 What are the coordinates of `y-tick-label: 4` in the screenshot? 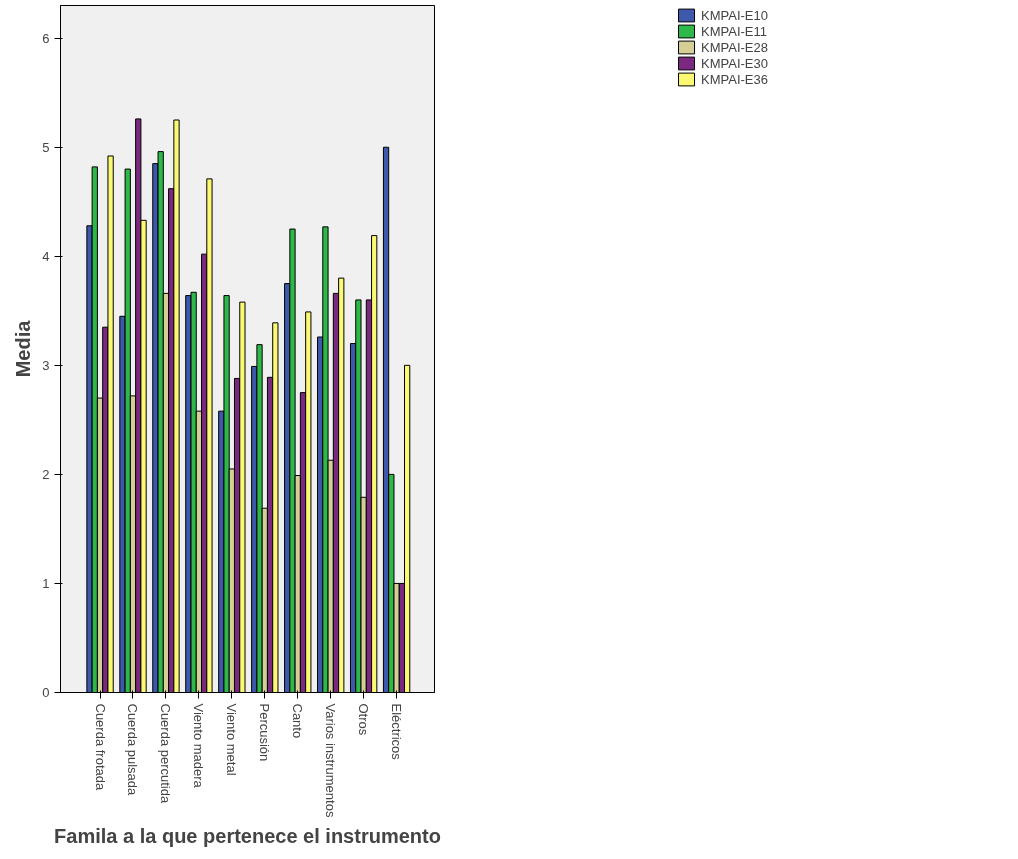 It's located at (46, 256).